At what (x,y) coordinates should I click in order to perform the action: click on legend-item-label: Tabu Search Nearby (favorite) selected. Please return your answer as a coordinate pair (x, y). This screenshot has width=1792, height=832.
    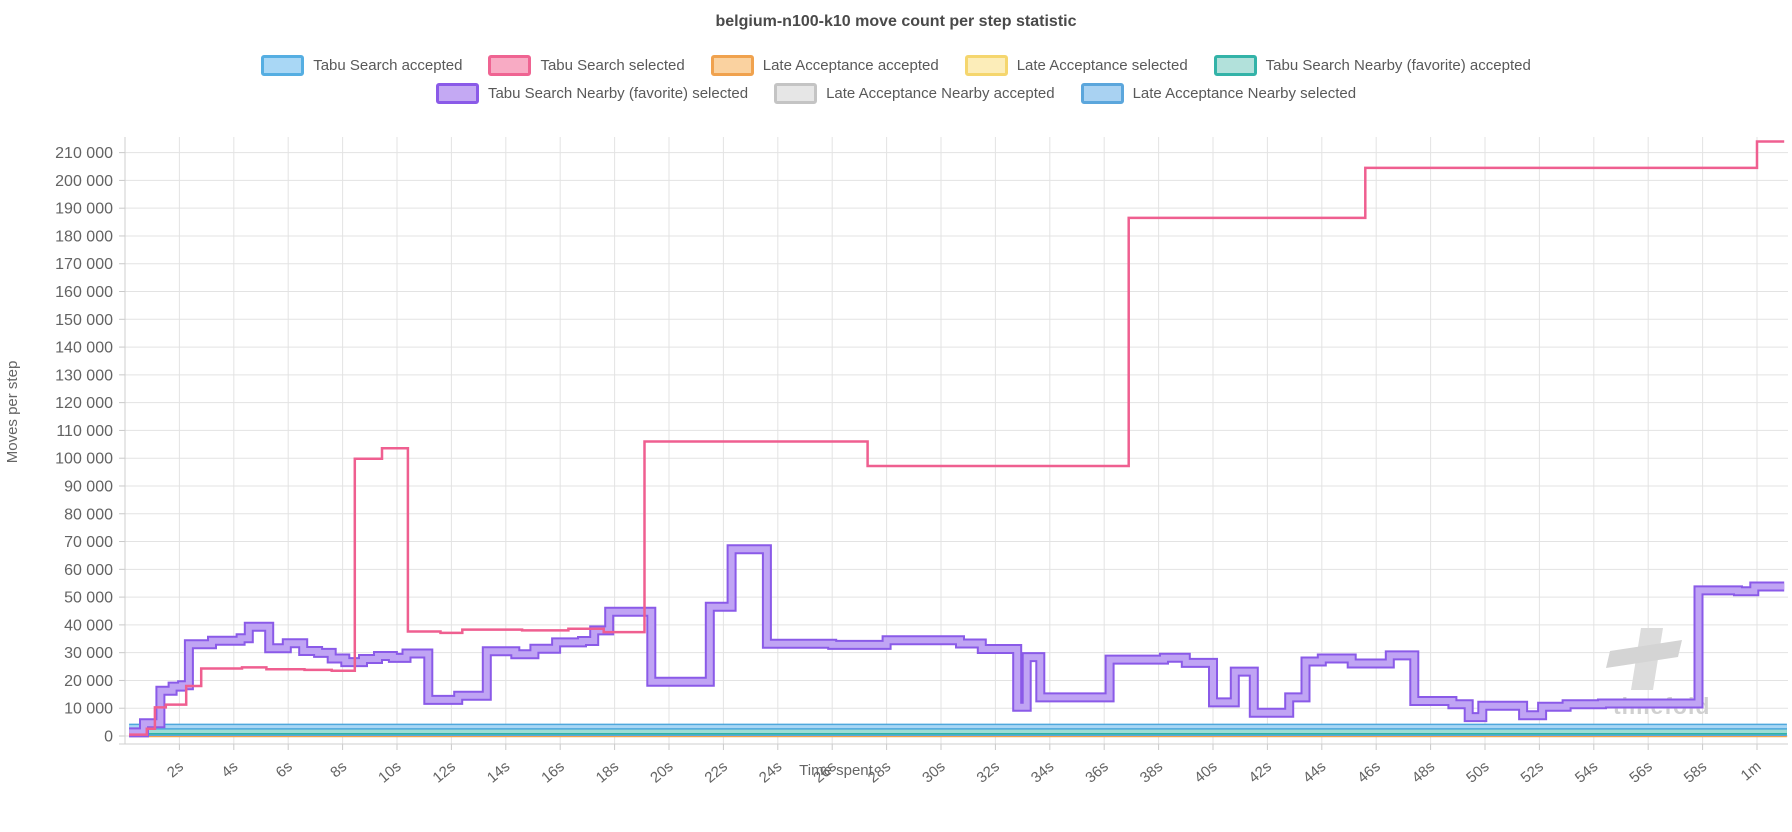
    Looking at the image, I should click on (618, 93).